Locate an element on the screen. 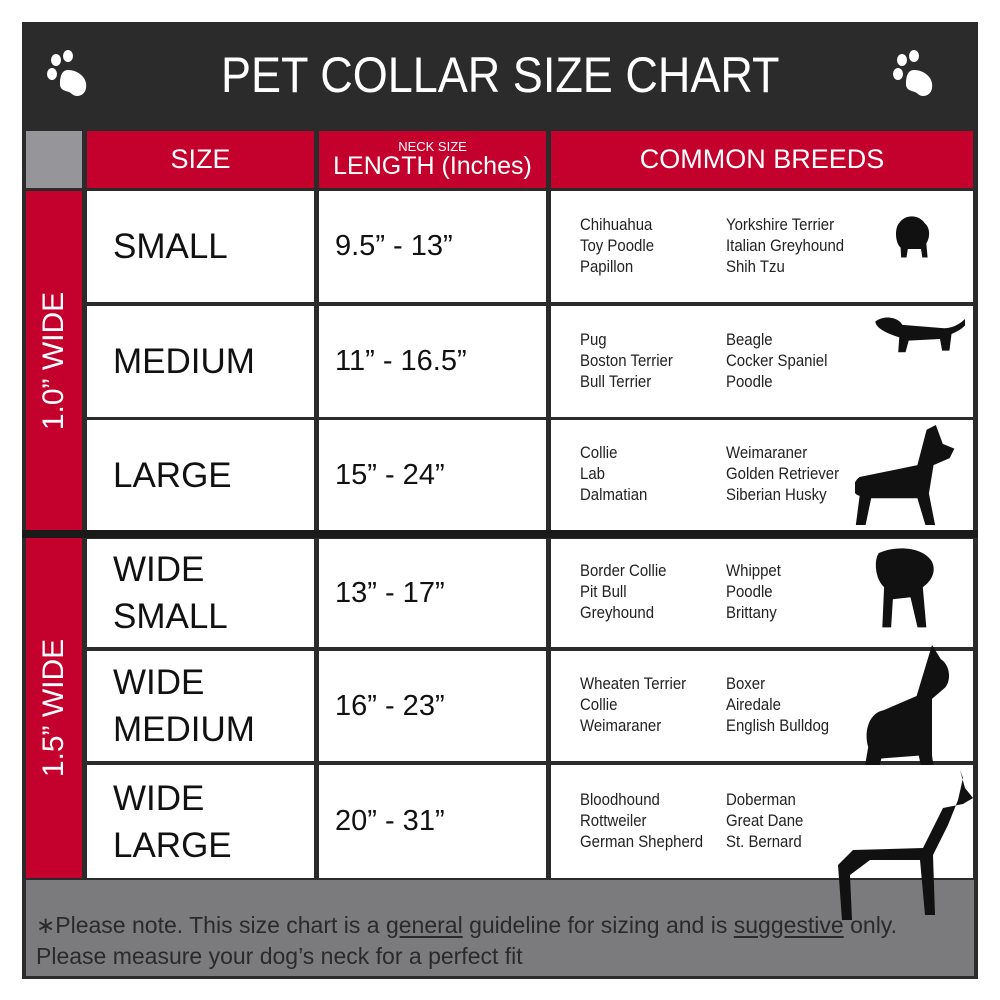  length-cell: 15” - 24” is located at coordinates (432, 475).